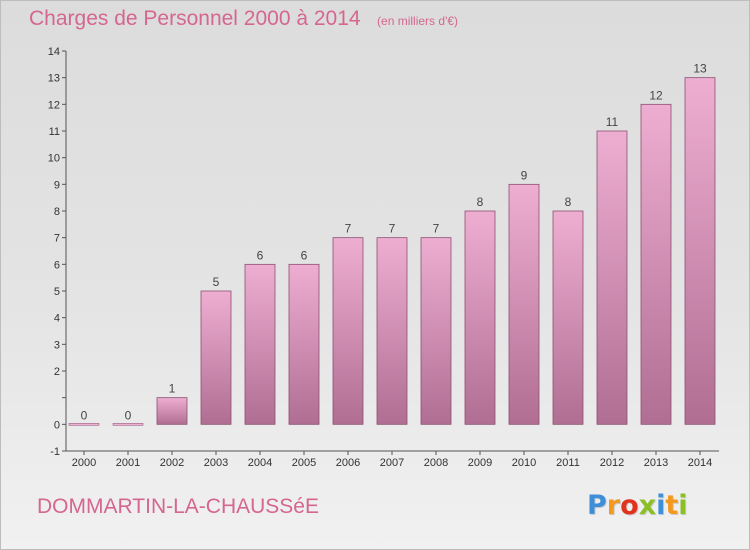 The height and width of the screenshot is (550, 750). Describe the element at coordinates (612, 463) in the screenshot. I see `x-tick-label: 2012` at that location.